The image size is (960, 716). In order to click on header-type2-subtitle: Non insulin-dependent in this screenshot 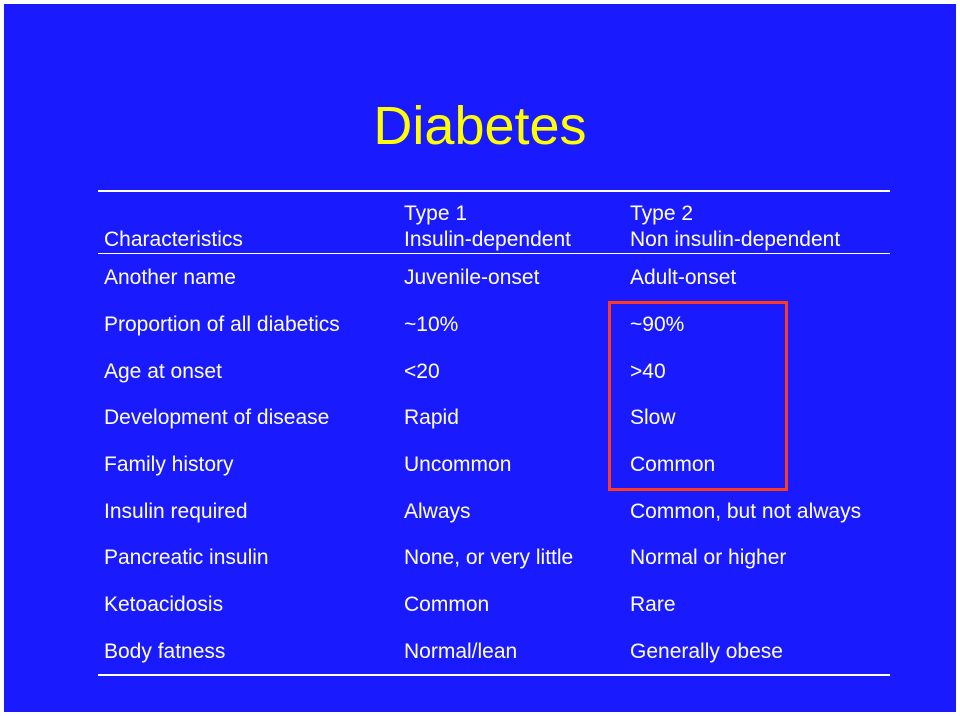, I will do `click(735, 239)`.